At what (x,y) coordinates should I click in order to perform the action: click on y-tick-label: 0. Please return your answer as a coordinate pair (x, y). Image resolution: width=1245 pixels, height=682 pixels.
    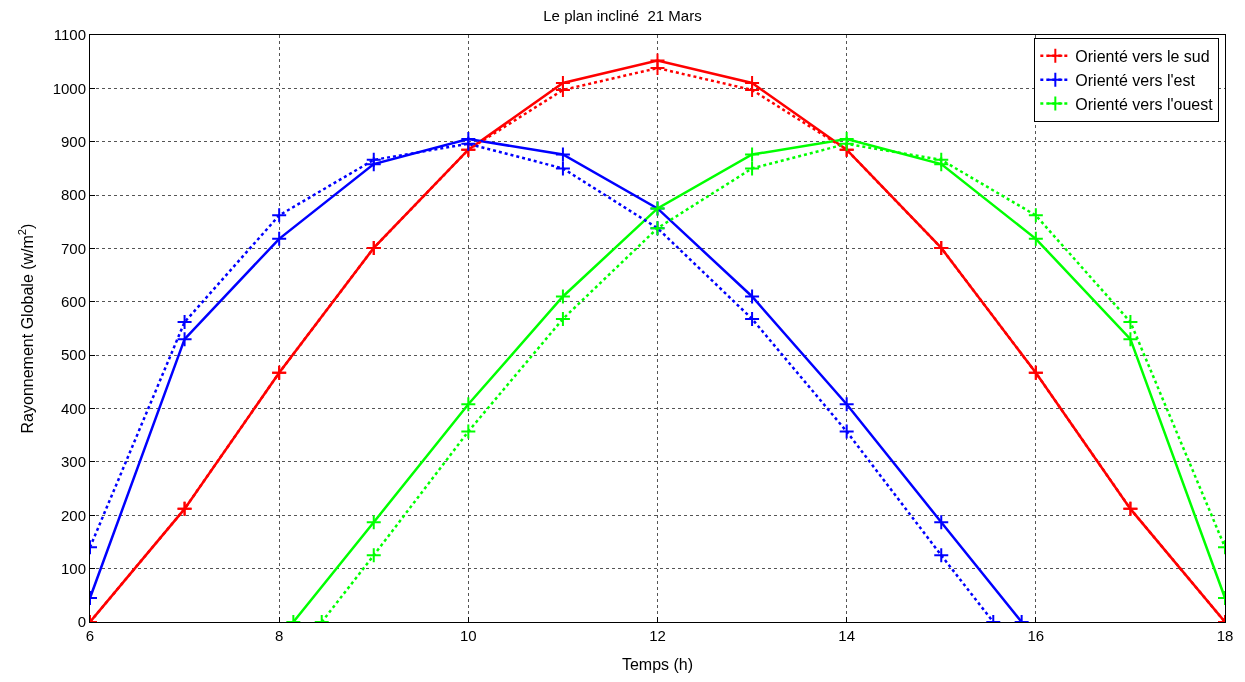
    Looking at the image, I should click on (81, 622).